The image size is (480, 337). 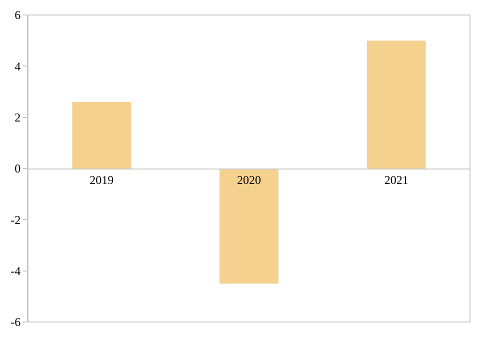 I want to click on x-tick-label: 2021, so click(x=396, y=179).